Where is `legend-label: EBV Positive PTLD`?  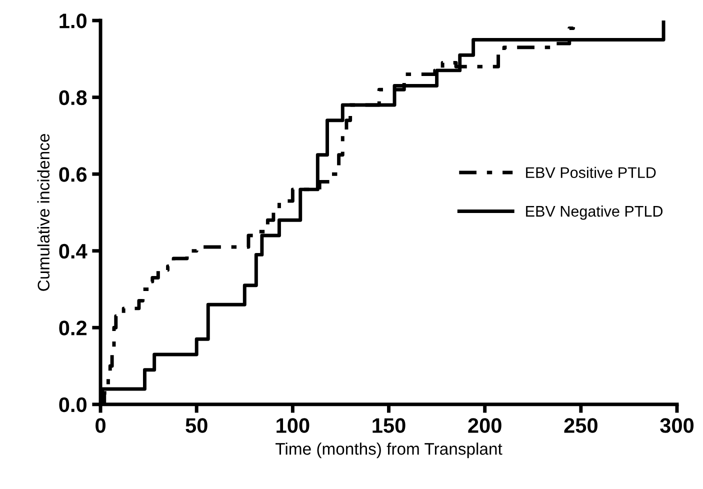
legend-label: EBV Positive PTLD is located at coordinates (591, 172).